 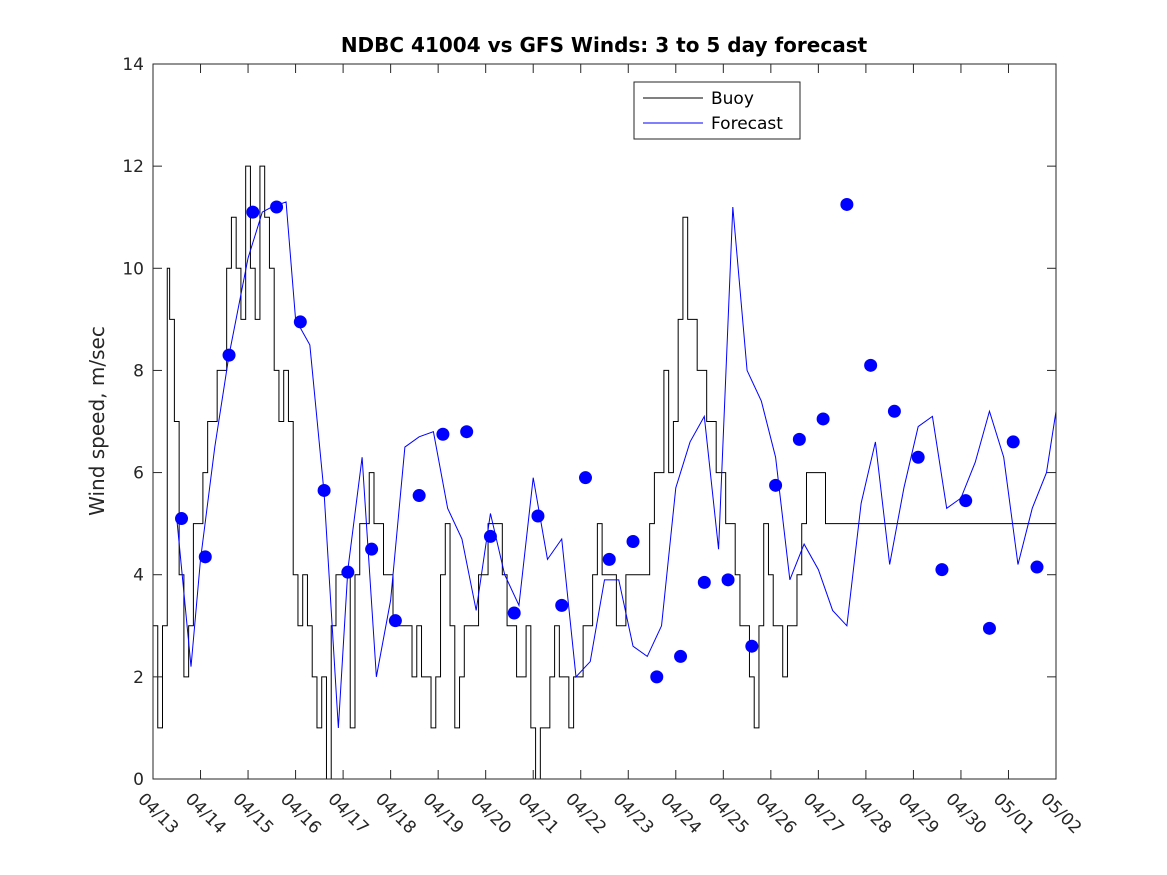 I want to click on x-tick-label: 04/21, so click(x=538, y=813).